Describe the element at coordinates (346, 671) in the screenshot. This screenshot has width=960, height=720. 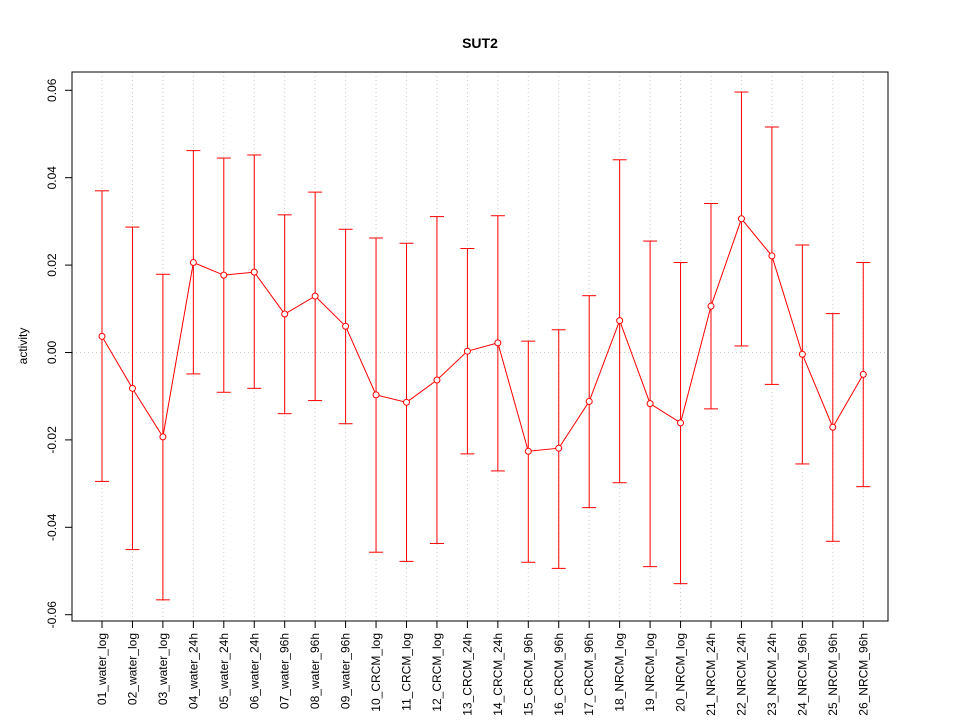
I see `x-tick-label: 09_water_96h` at that location.